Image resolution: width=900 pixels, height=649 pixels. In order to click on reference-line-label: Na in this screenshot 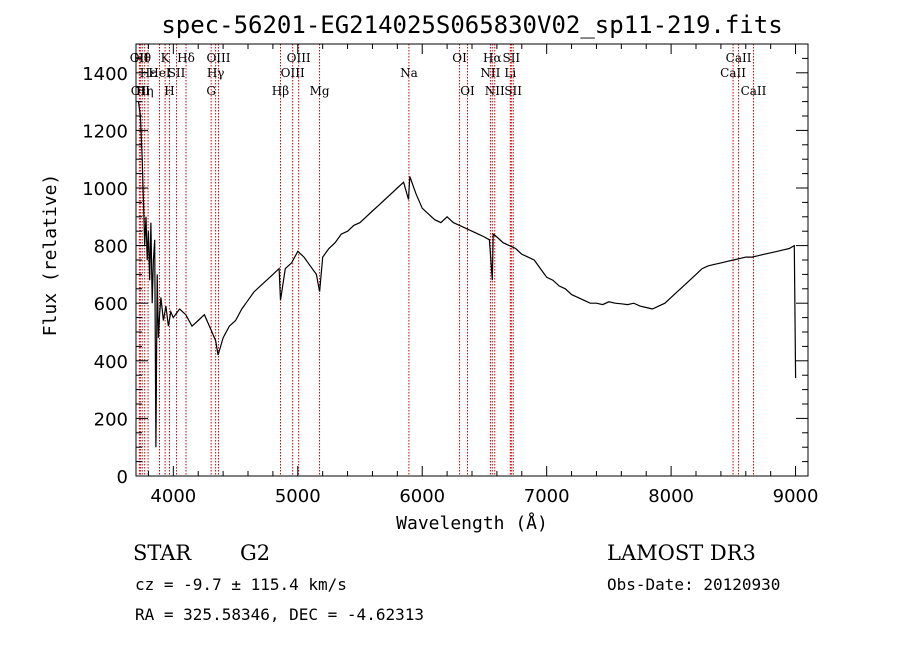, I will do `click(409, 73)`.